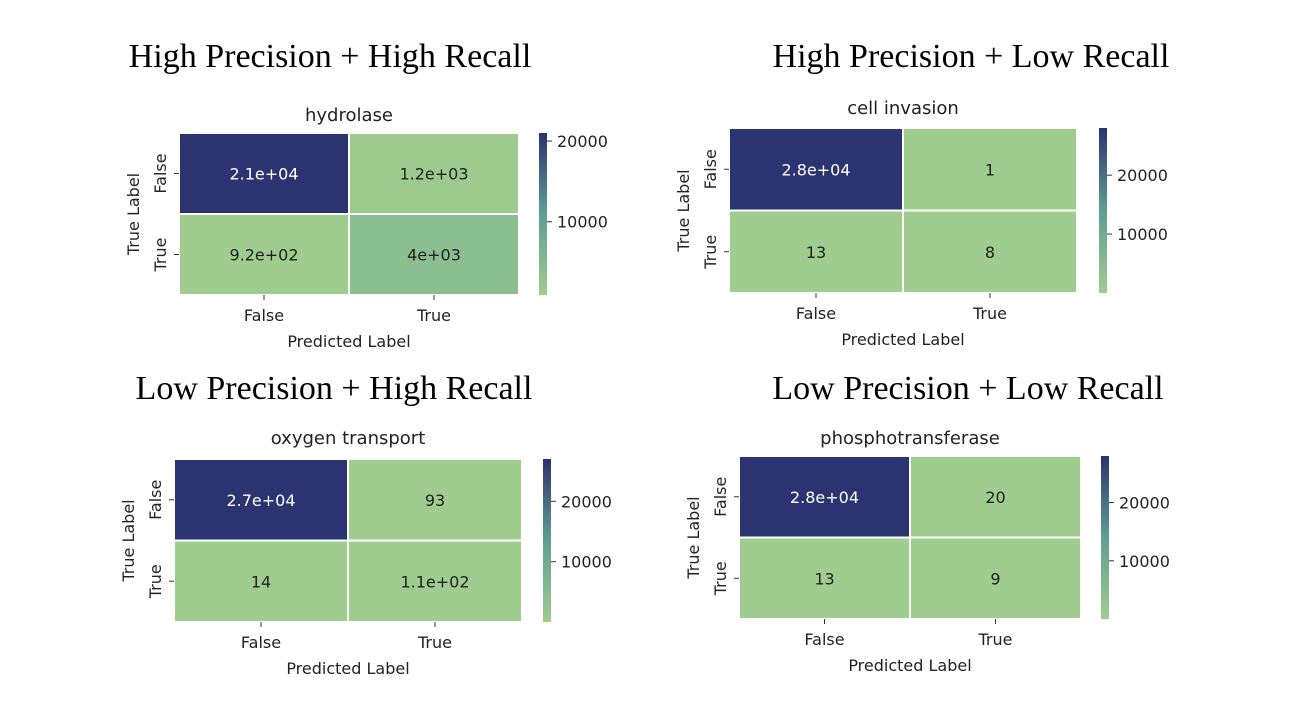  Describe the element at coordinates (349, 115) in the screenshot. I see `chart-title: hydrolase` at that location.